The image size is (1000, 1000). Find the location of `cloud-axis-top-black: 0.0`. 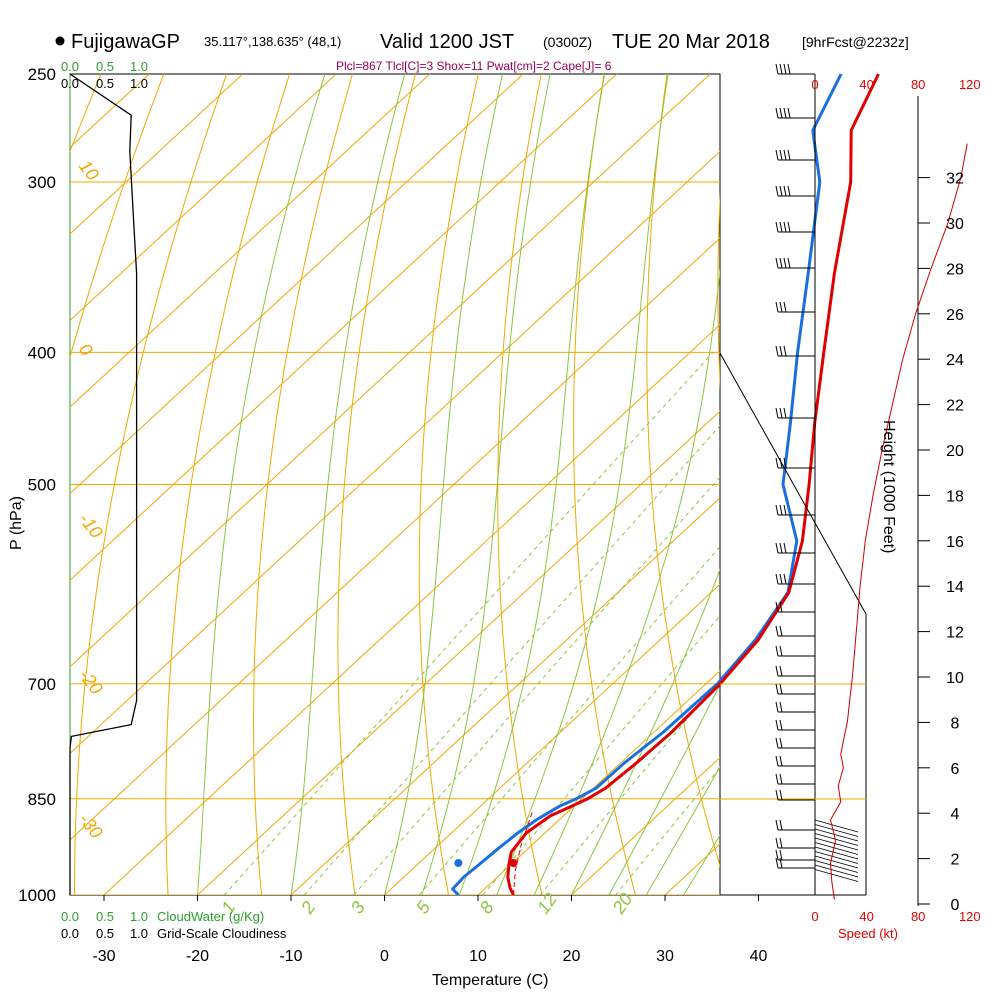

cloud-axis-top-black: 0.0 is located at coordinates (70, 83).